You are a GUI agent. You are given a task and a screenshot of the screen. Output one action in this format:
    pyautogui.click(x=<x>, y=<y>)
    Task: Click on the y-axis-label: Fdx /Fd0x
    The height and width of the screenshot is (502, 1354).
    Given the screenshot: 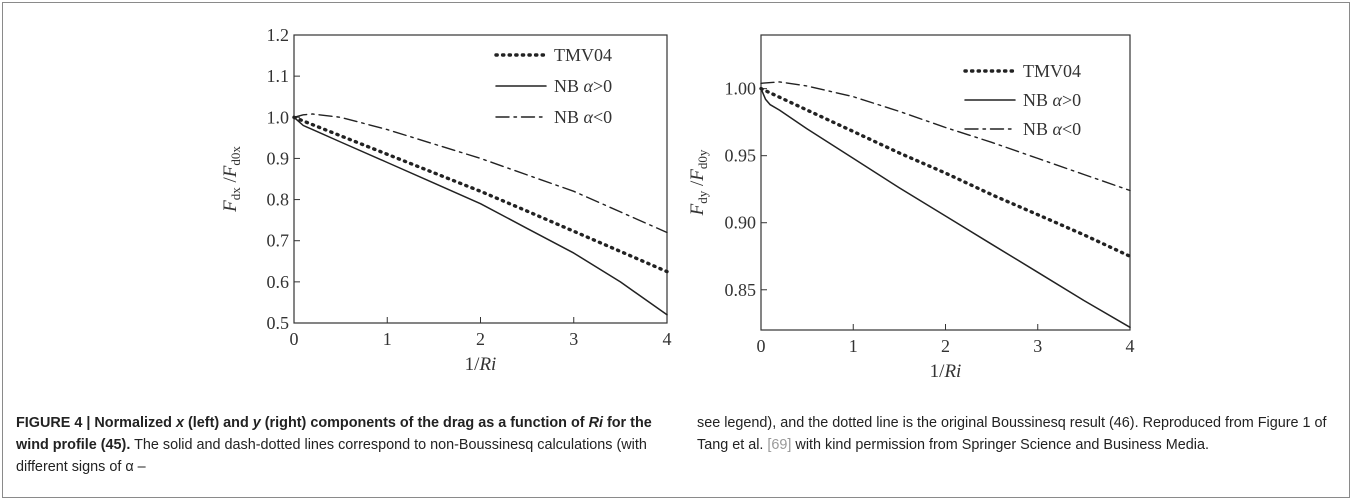 What is the action you would take?
    pyautogui.click(x=231, y=179)
    